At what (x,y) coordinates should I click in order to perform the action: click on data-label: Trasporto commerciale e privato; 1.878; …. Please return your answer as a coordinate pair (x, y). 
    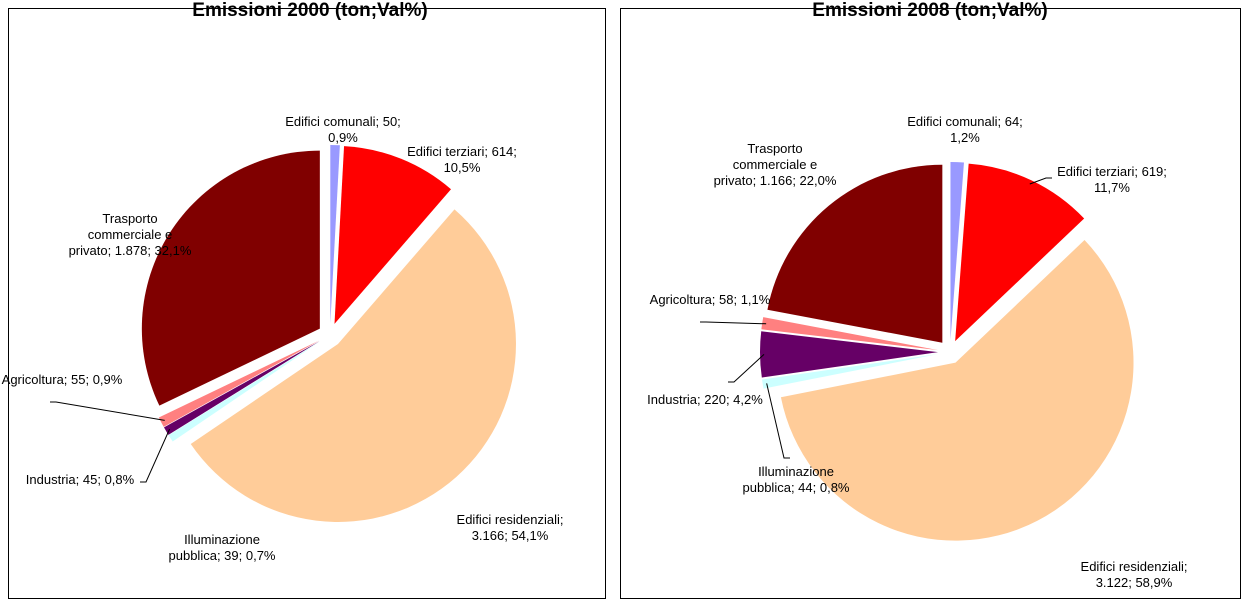
    Looking at the image, I should click on (130, 234).